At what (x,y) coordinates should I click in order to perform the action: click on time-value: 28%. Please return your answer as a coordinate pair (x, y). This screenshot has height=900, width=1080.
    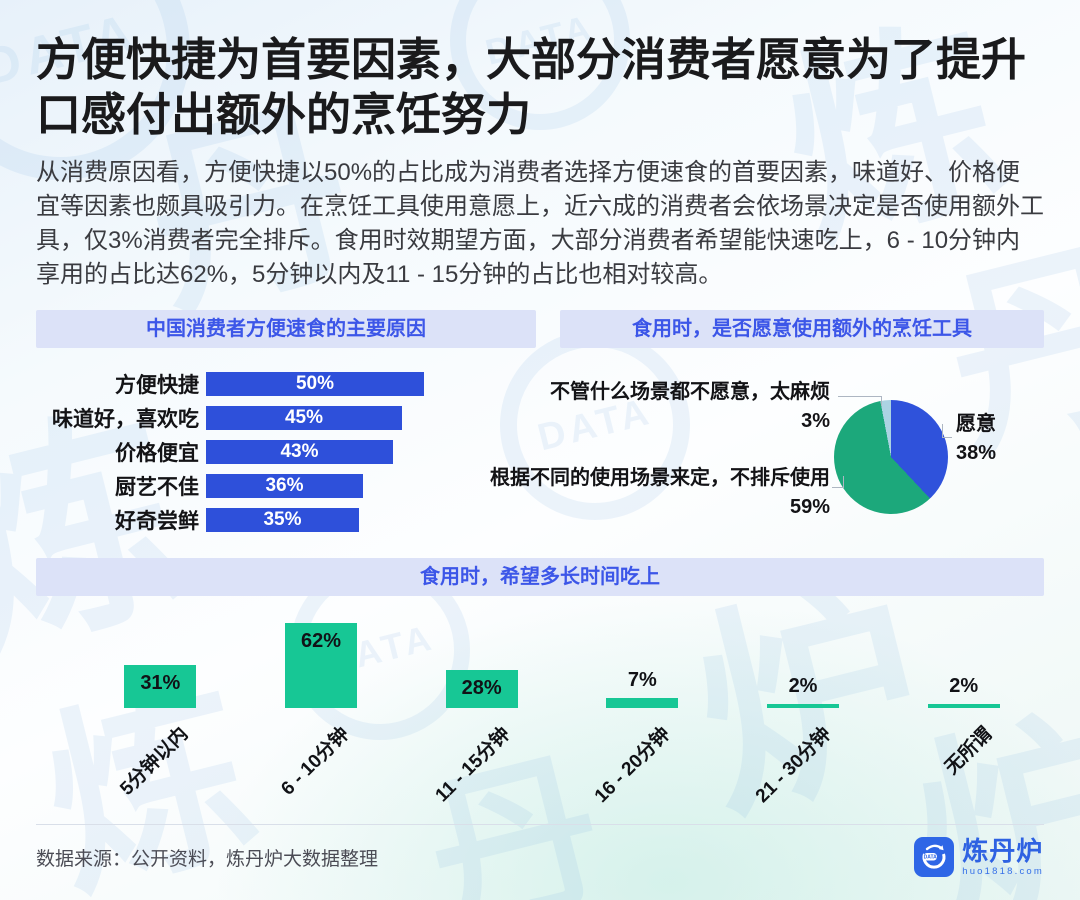
    Looking at the image, I should click on (481, 688).